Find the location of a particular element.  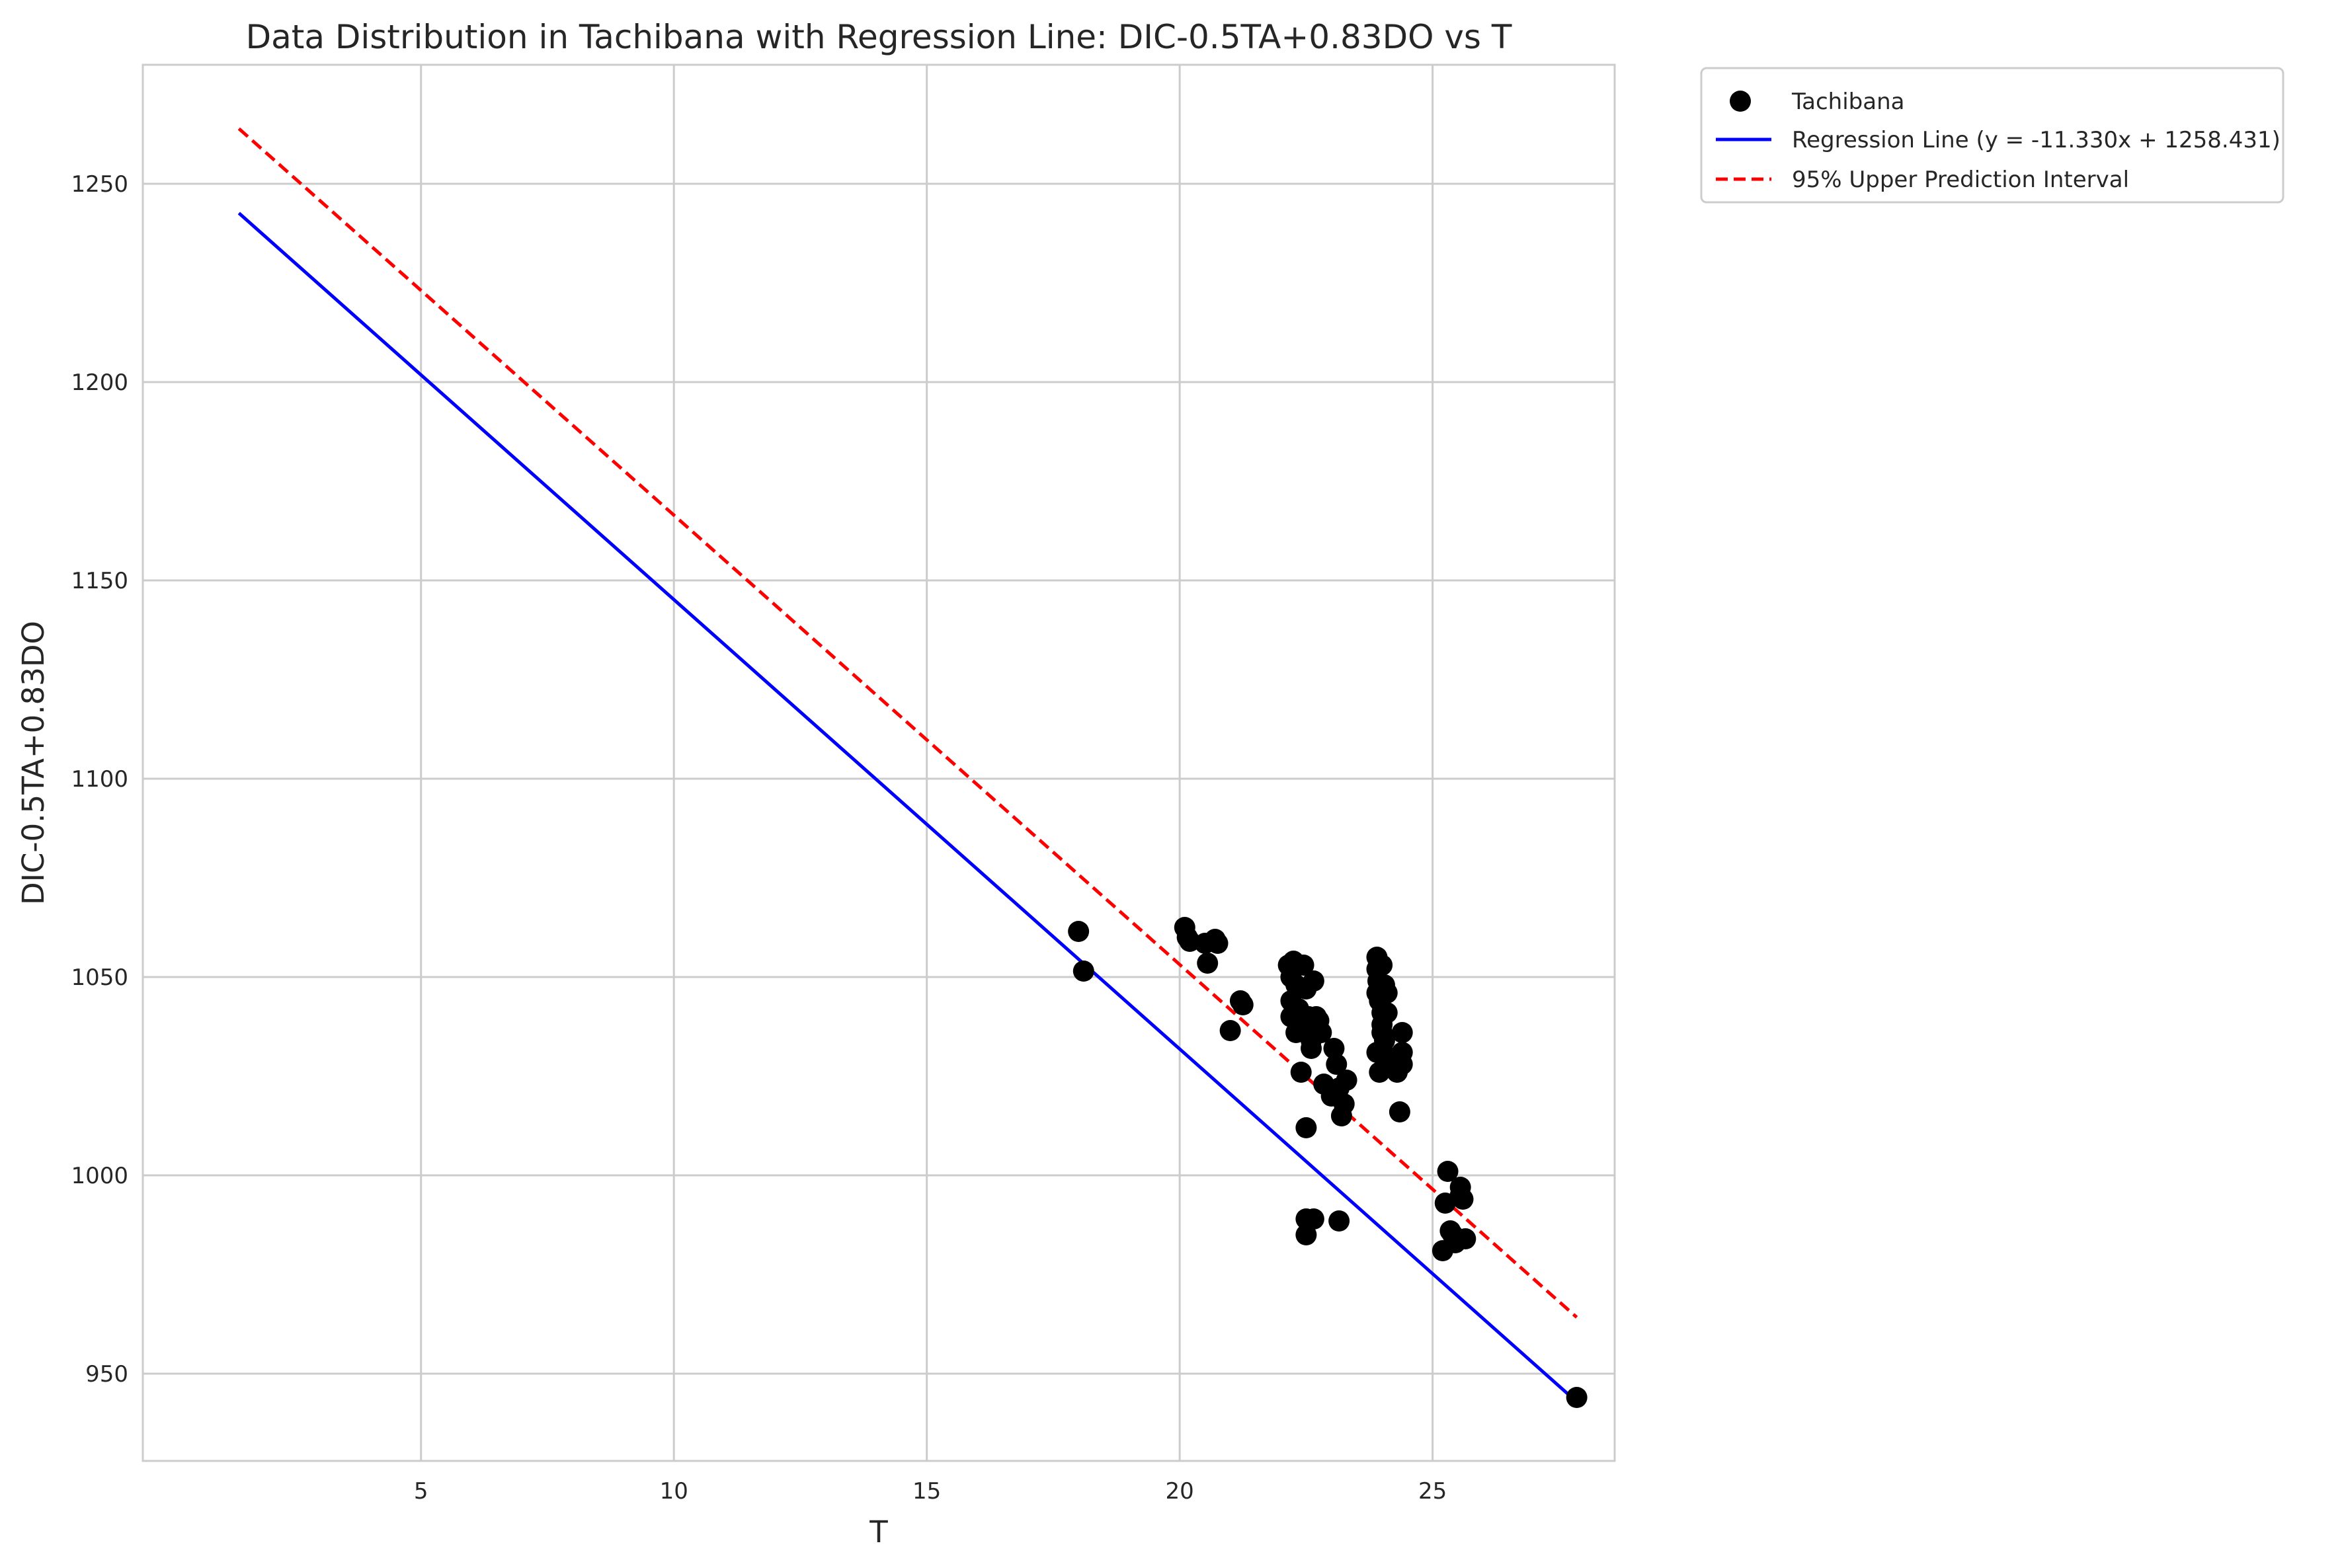

legend-label-upper-interval: 95% Upper Prediction Interval is located at coordinates (1961, 180).